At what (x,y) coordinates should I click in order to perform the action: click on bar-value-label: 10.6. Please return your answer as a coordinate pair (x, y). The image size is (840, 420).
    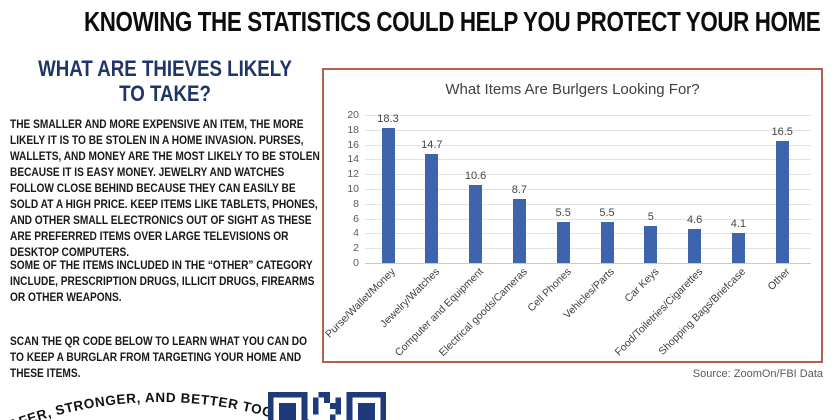
    Looking at the image, I should click on (475, 175).